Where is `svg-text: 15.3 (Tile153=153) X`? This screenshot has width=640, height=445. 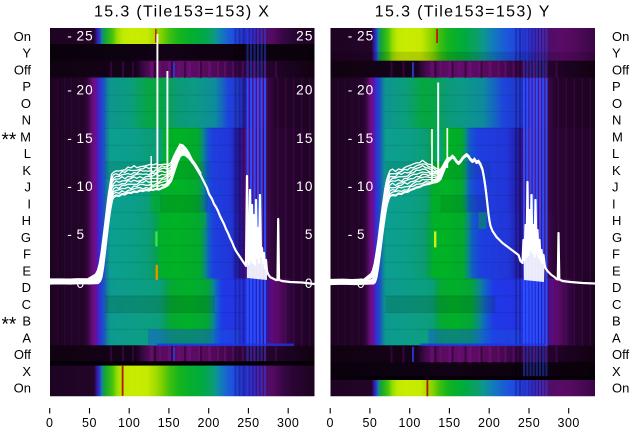 svg-text: 15.3 (Tile153=153) X is located at coordinates (182, 12).